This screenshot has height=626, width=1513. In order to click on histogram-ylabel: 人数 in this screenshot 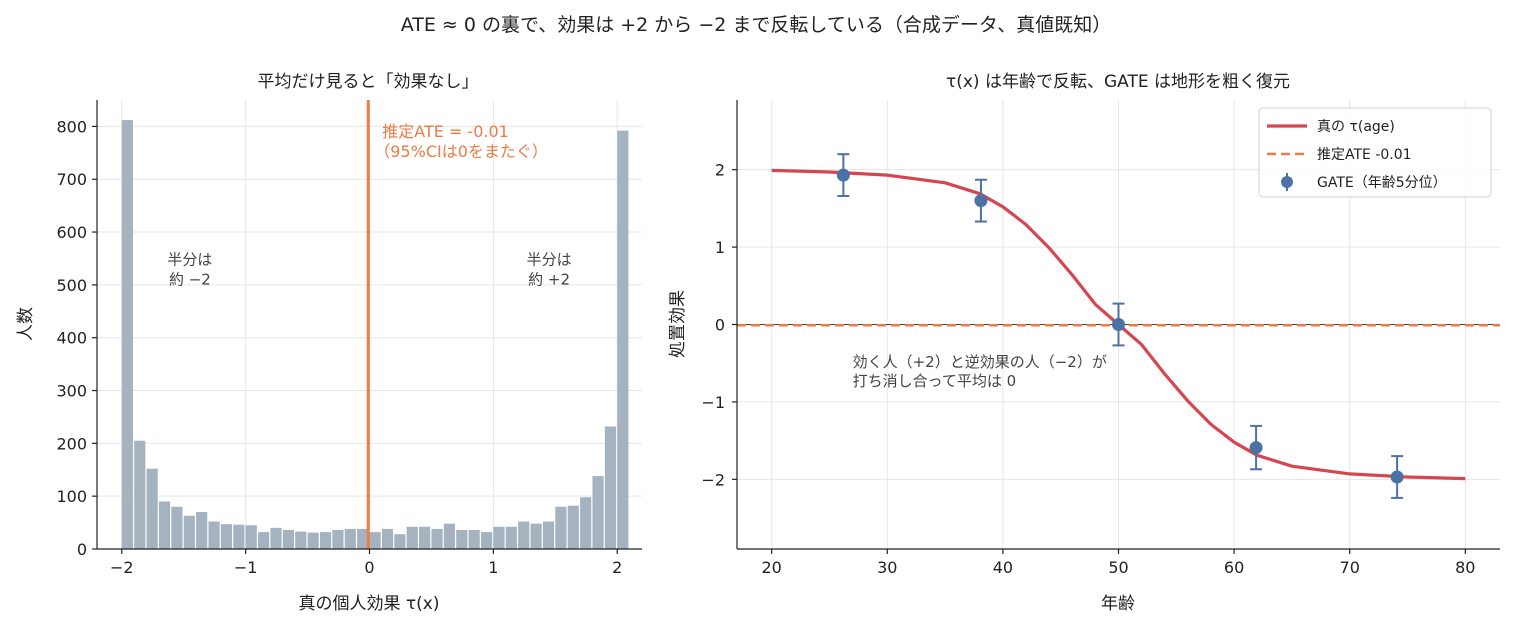, I will do `click(26, 324)`.